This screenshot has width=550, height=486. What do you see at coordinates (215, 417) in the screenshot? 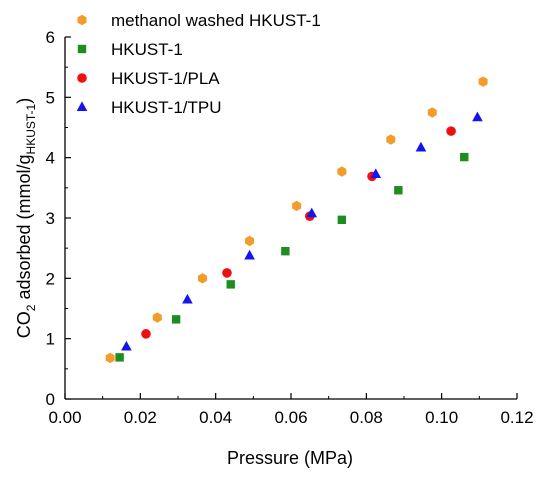
I see `x-tick-label: 0.04` at bounding box center [215, 417].